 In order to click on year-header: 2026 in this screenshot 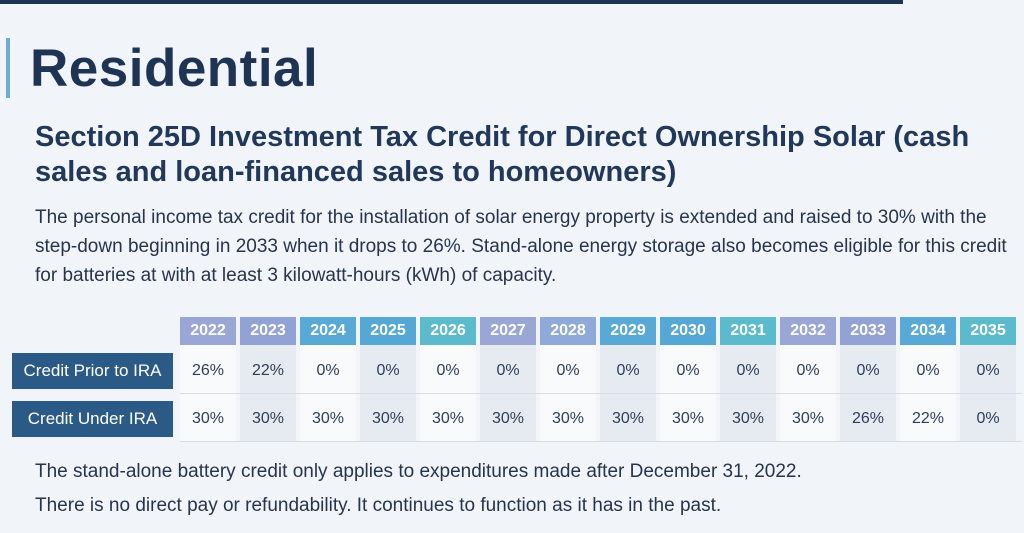, I will do `click(448, 331)`.